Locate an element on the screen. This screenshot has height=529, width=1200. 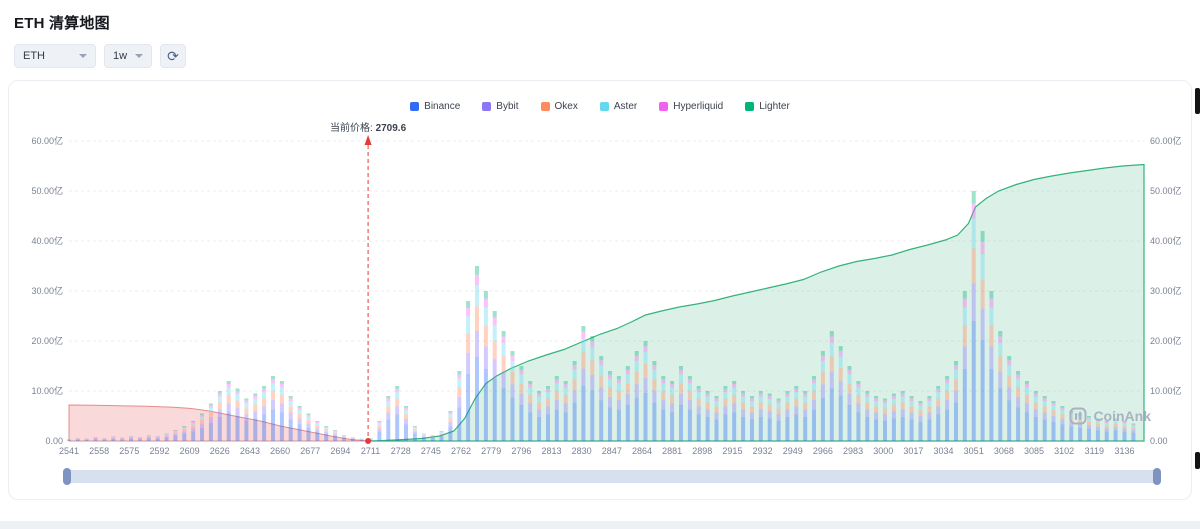
chart-range-slider is located at coordinates (612, 476).